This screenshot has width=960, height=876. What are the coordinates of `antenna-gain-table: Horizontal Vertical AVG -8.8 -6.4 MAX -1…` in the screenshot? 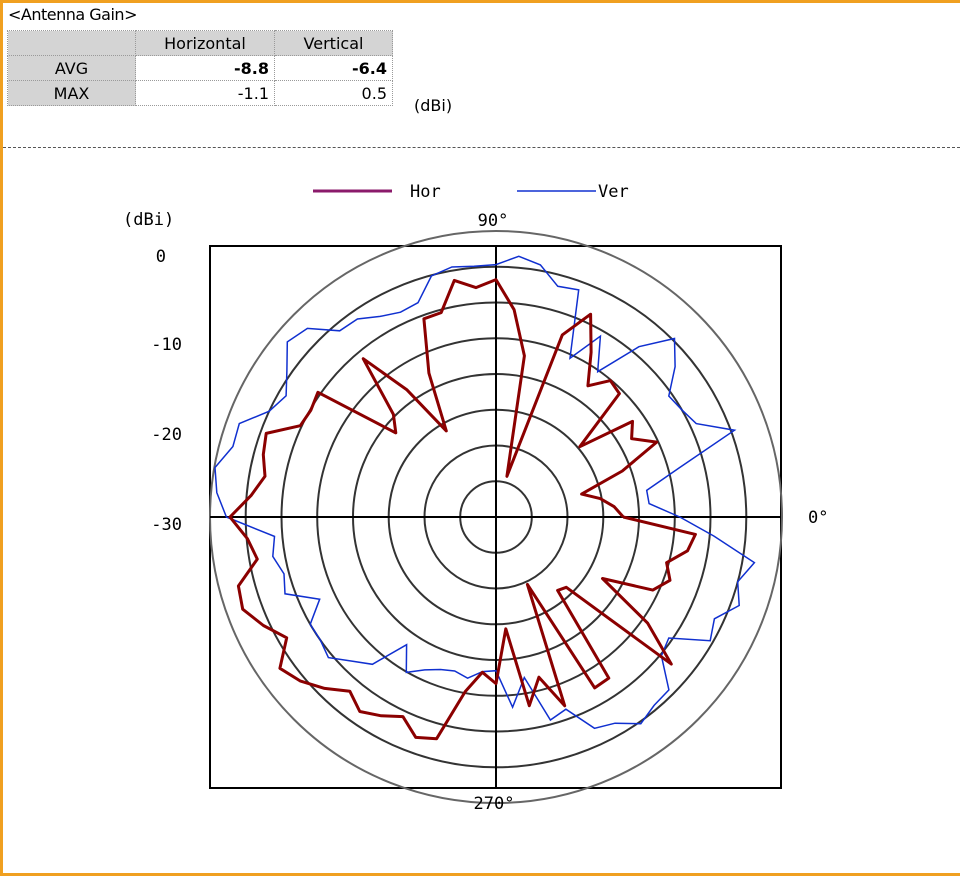 It's located at (200, 68).